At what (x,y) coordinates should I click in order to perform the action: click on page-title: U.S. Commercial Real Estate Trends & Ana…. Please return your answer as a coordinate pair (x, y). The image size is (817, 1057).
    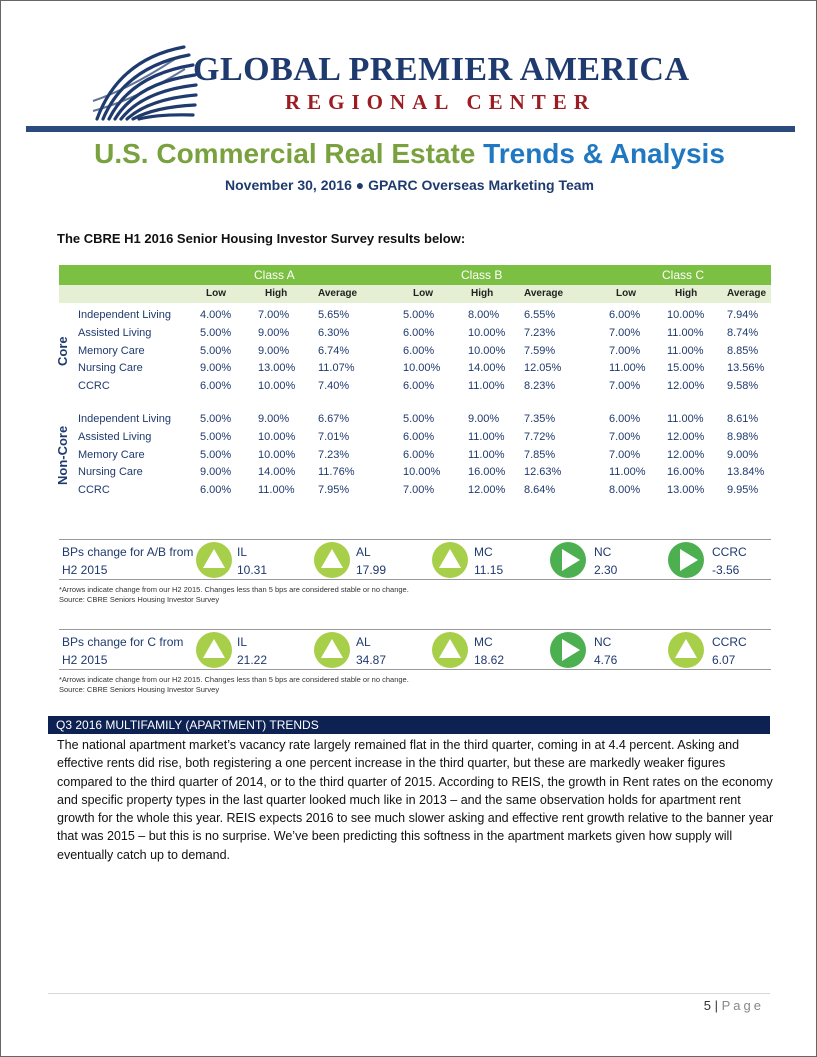
    Looking at the image, I should click on (409, 154).